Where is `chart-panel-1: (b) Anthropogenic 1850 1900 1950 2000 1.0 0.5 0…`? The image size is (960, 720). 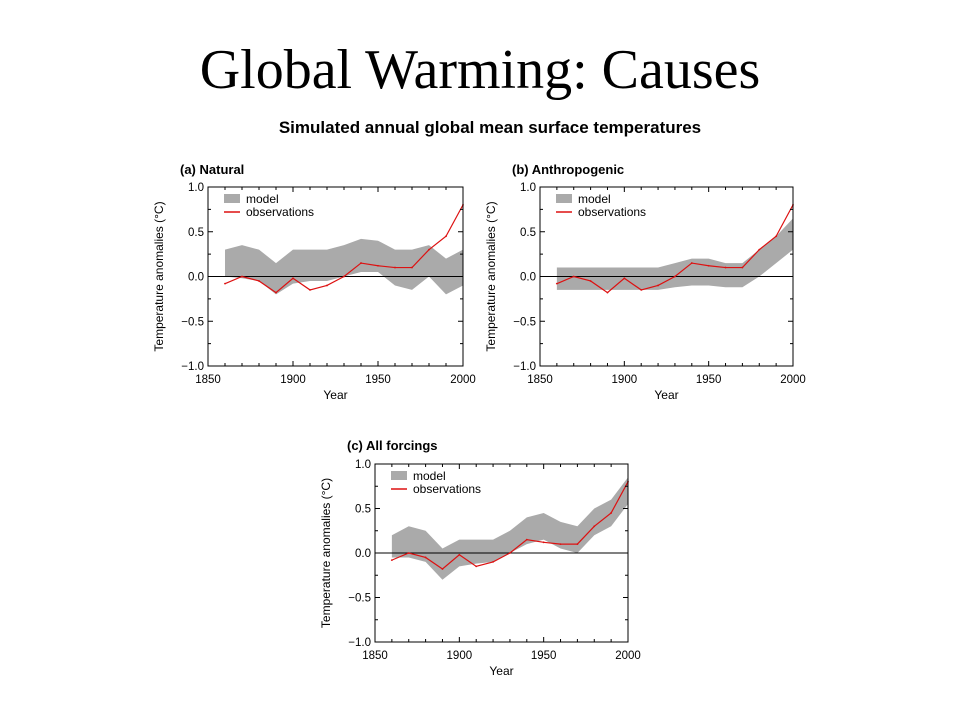
chart-panel-1: (b) Anthropogenic 1850 1900 1950 2000 1.0 0.5 0… is located at coordinates (645, 282).